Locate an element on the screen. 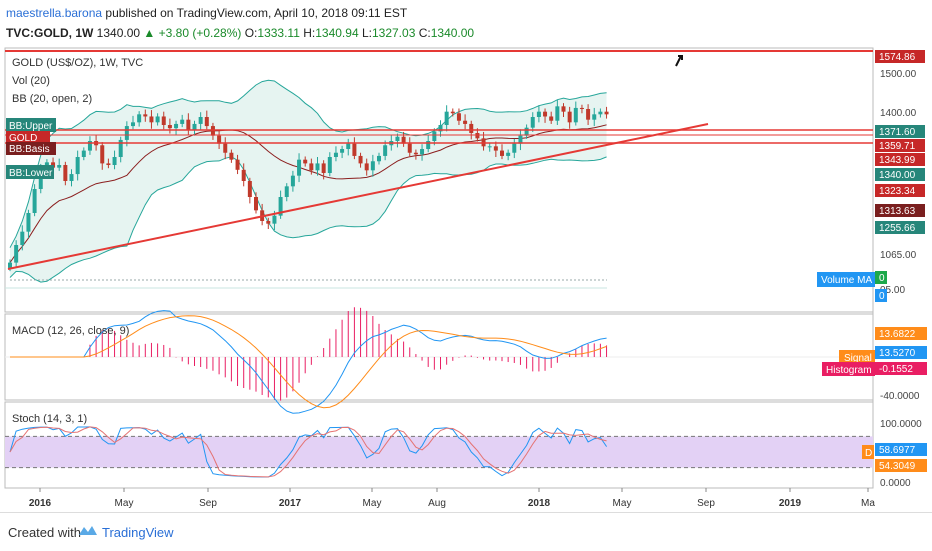 The width and height of the screenshot is (932, 551). signal-tag: Signal is located at coordinates (858, 358).